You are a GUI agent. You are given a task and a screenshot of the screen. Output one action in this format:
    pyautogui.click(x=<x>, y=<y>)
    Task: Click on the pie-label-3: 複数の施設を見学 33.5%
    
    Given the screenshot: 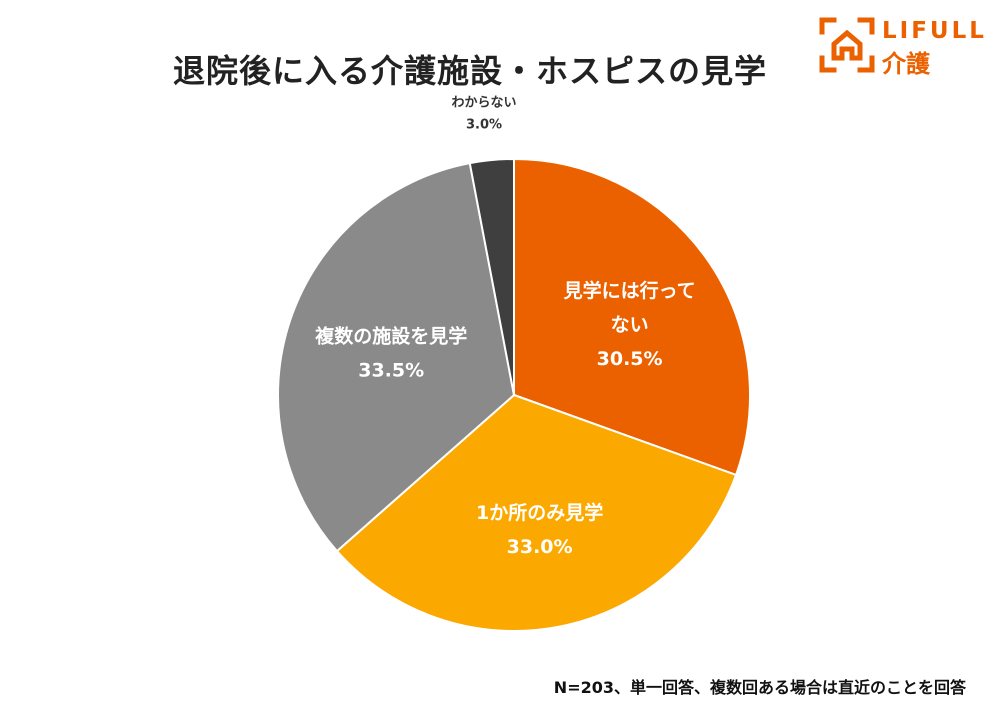 What is the action you would take?
    pyautogui.click(x=390, y=353)
    